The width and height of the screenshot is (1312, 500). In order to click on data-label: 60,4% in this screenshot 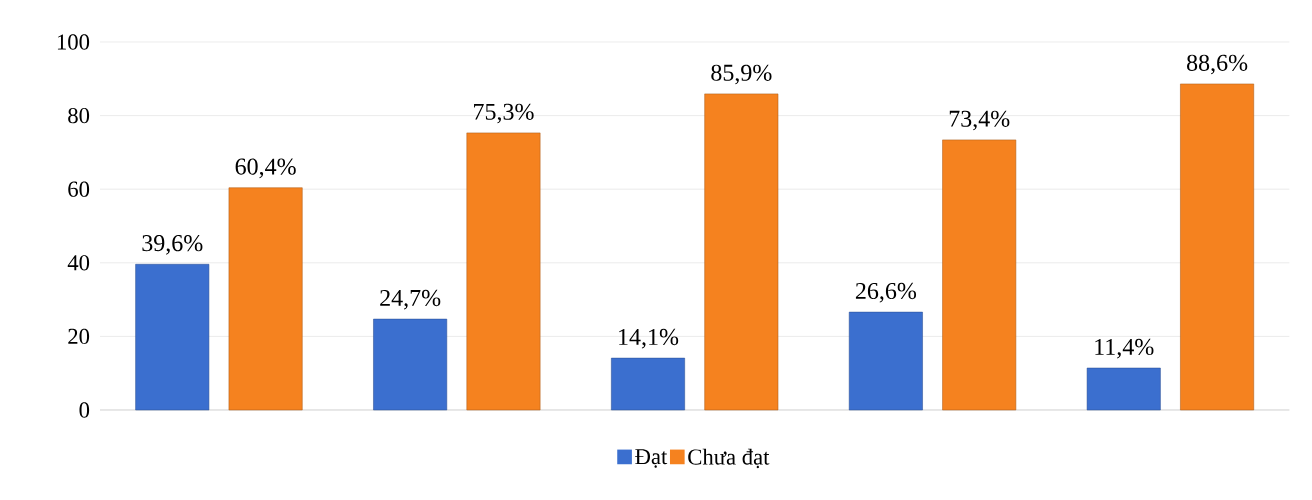, I will do `click(265, 168)`.